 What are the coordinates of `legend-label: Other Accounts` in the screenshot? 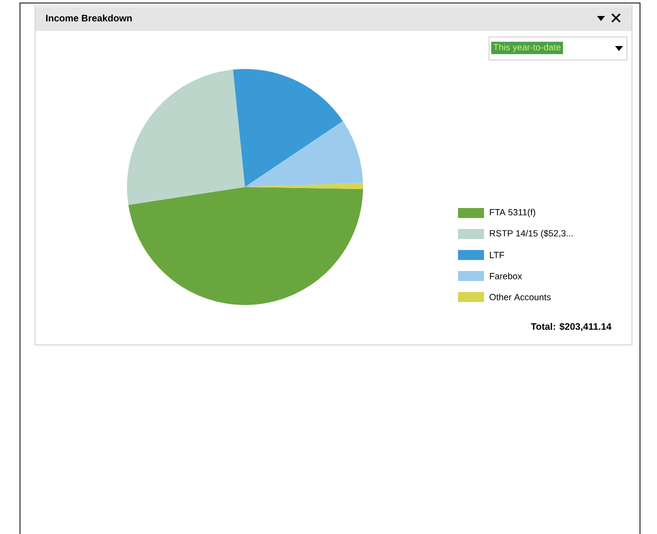 It's located at (520, 297).